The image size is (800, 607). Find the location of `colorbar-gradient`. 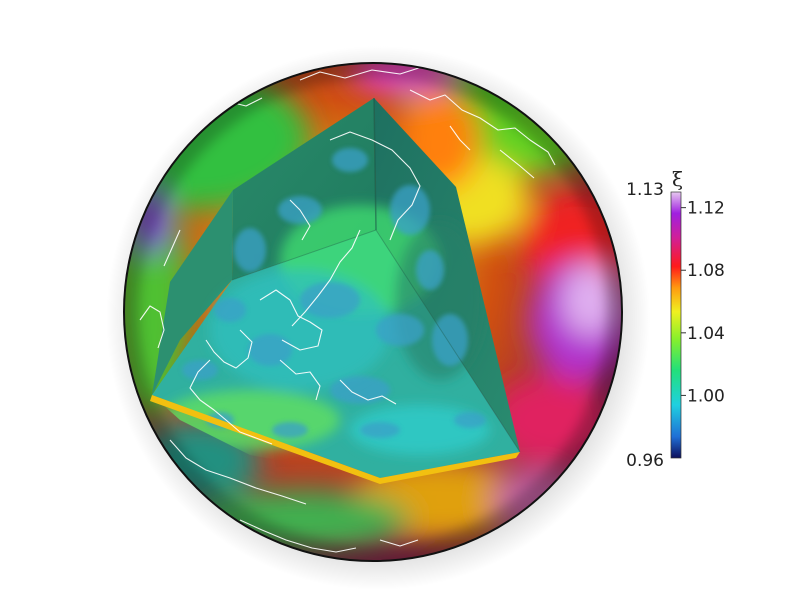

colorbar-gradient is located at coordinates (676, 325).